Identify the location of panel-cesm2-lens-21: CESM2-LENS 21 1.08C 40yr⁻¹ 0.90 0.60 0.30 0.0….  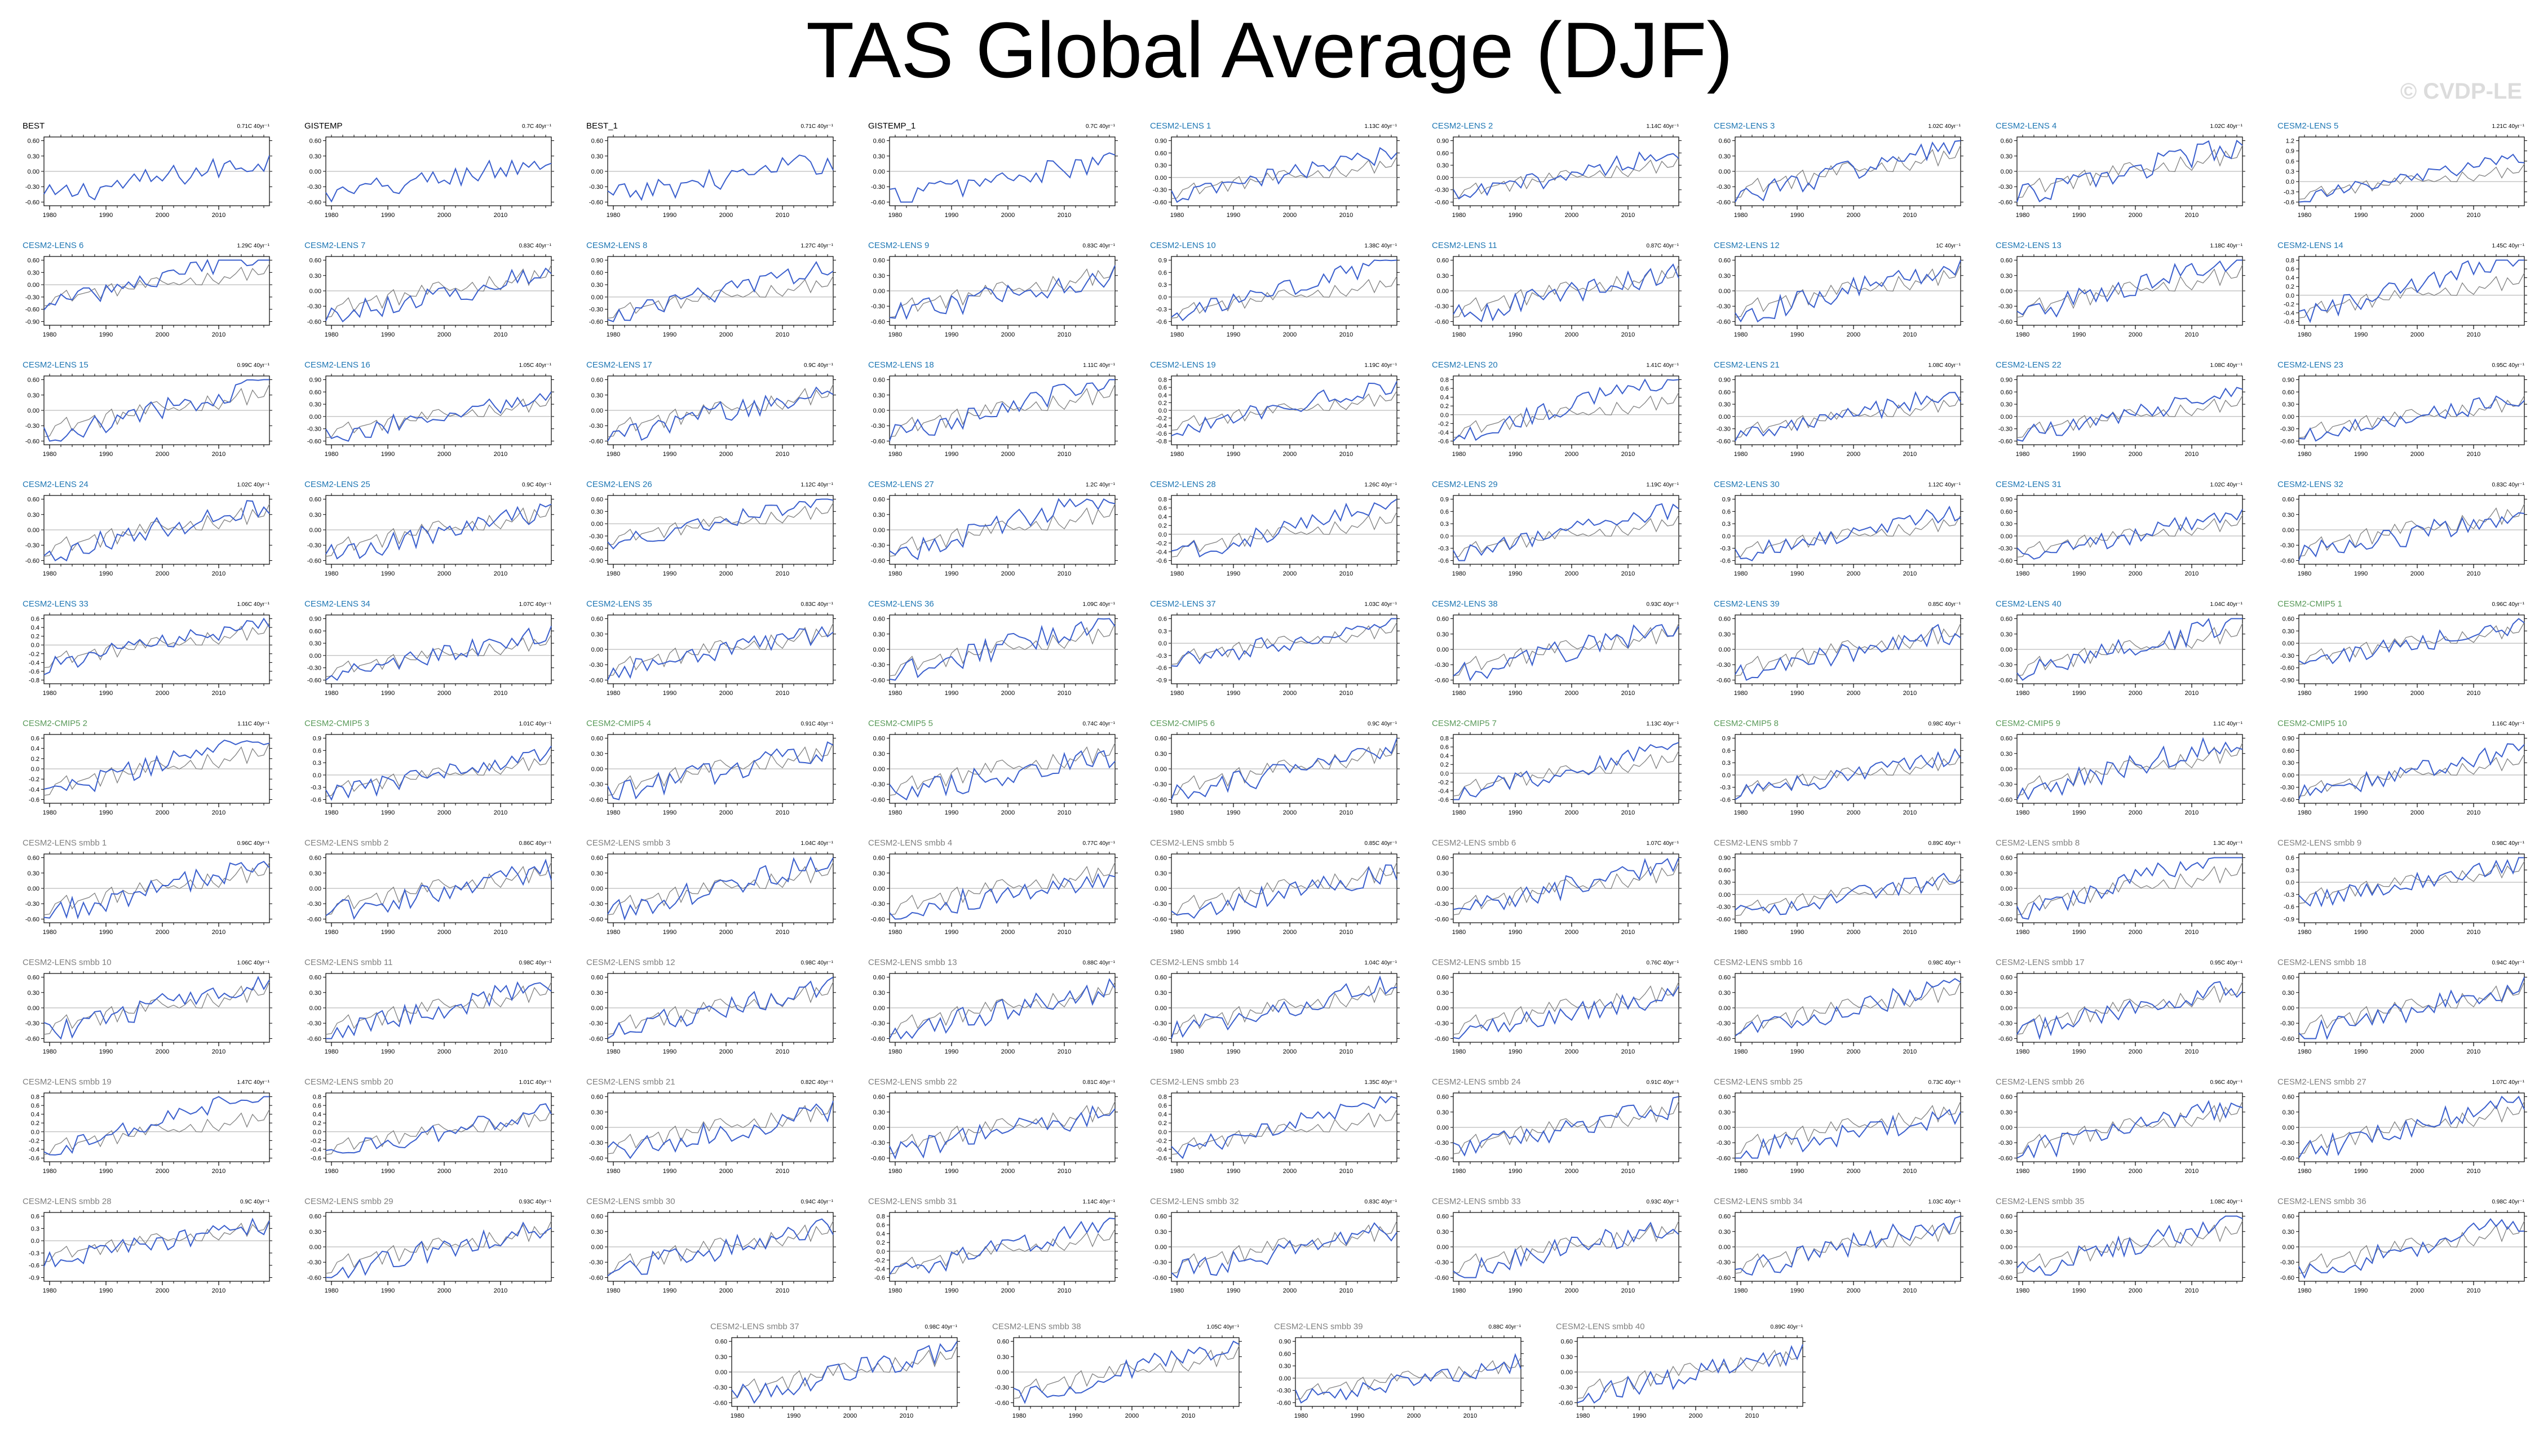
(1836, 410).